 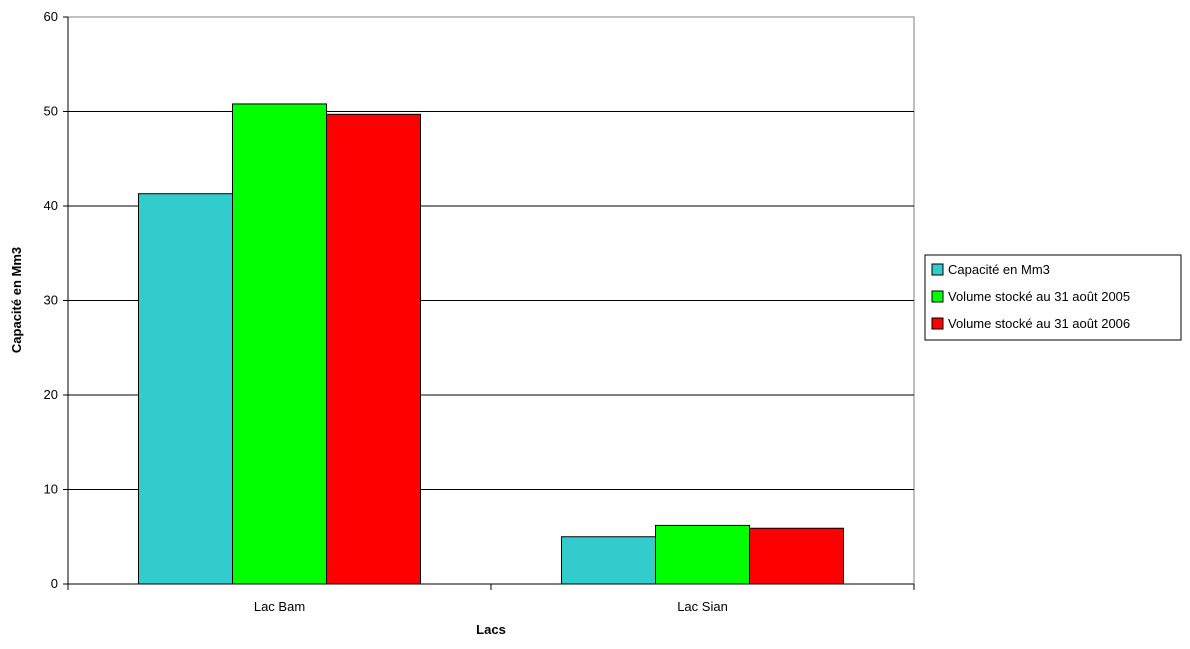 What do you see at coordinates (51, 300) in the screenshot?
I see `y-tick-label: 30` at bounding box center [51, 300].